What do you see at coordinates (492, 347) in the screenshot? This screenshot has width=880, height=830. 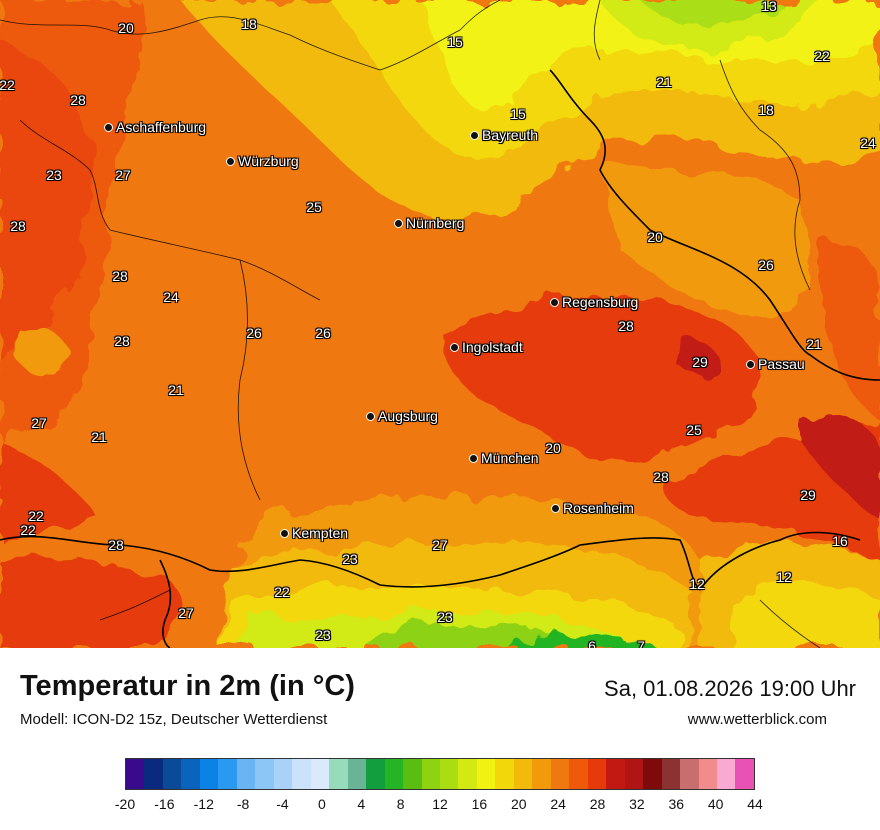 I see `city-name: Ingolstadt` at bounding box center [492, 347].